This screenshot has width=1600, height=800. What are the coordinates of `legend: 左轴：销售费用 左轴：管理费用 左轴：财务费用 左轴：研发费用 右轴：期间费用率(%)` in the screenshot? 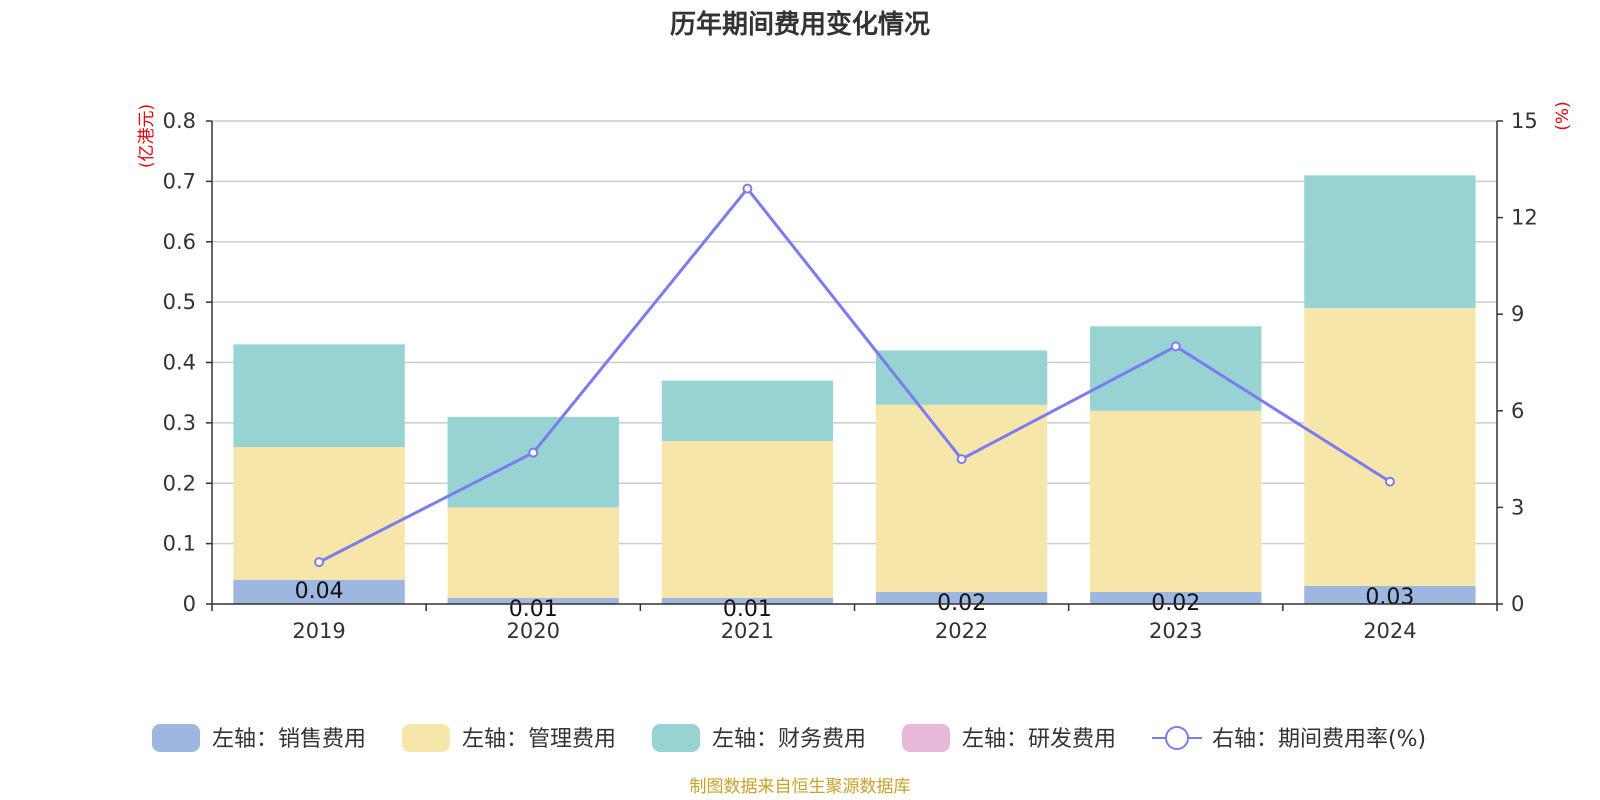 It's located at (789, 738).